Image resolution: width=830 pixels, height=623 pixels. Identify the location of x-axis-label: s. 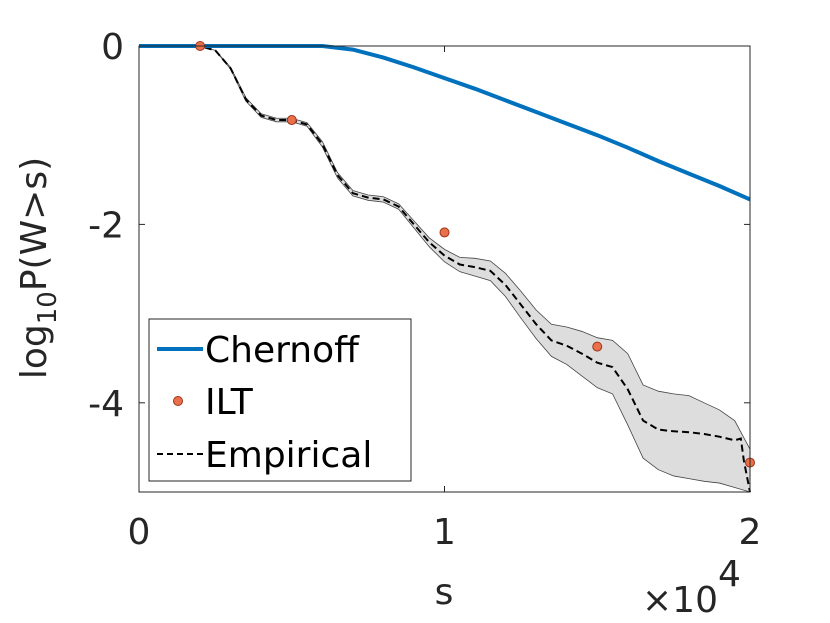
(444, 592).